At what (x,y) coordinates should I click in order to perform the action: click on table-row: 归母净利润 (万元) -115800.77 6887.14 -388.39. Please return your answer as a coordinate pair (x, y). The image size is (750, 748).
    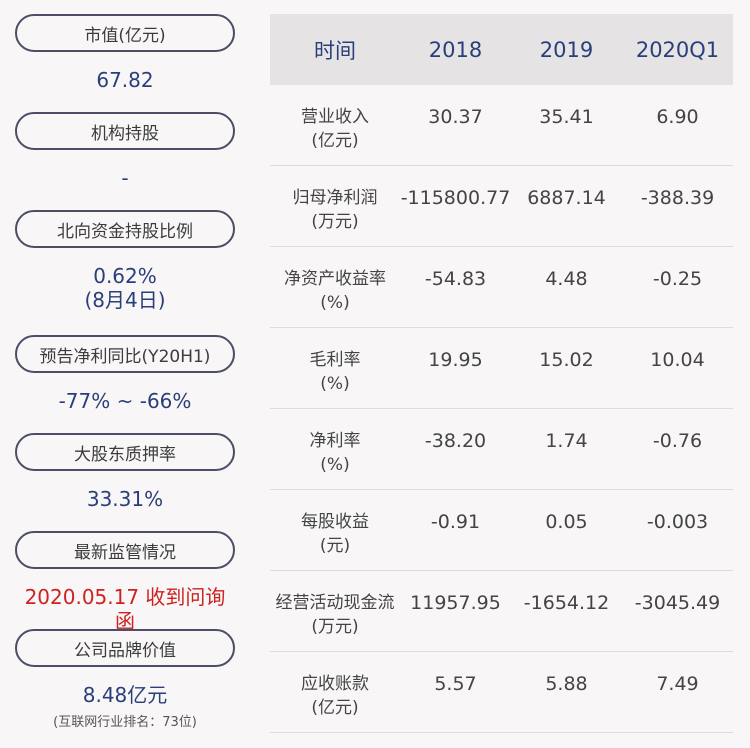
    Looking at the image, I should click on (501, 206).